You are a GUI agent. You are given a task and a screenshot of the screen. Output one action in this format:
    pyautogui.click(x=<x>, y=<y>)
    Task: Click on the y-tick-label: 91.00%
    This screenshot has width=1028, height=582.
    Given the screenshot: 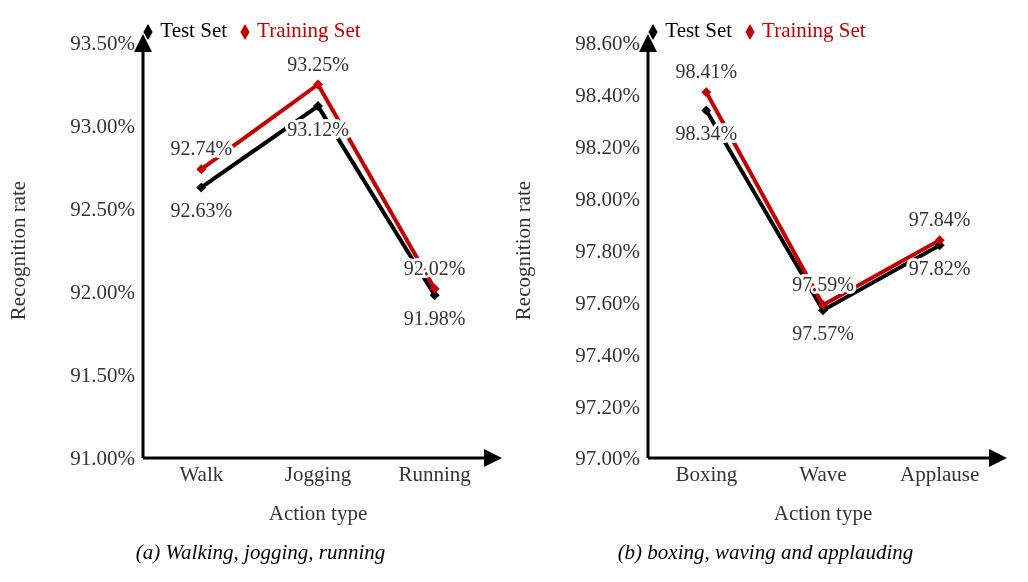 What is the action you would take?
    pyautogui.click(x=102, y=458)
    